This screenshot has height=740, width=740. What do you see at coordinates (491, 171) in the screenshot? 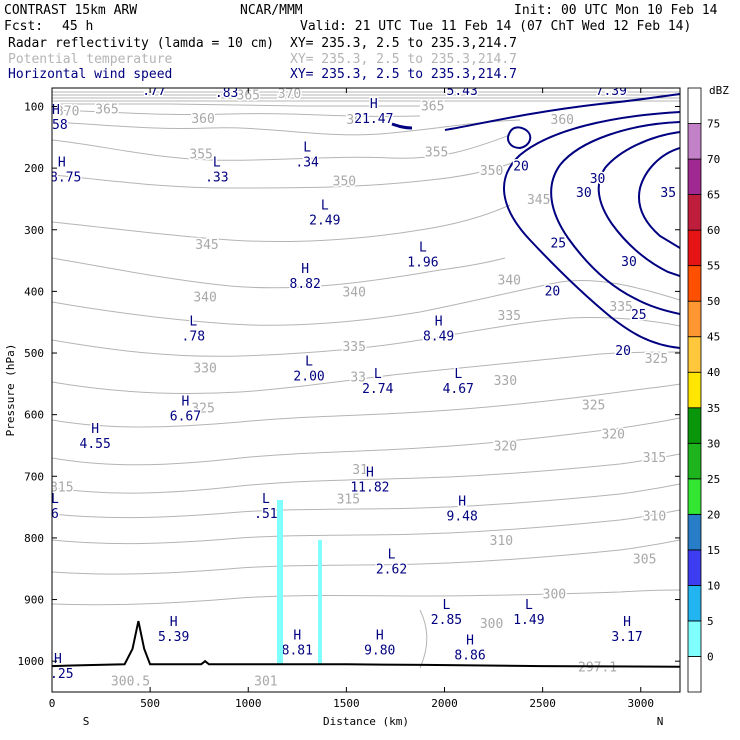
I see `theta-contour-label: 350` at bounding box center [491, 171].